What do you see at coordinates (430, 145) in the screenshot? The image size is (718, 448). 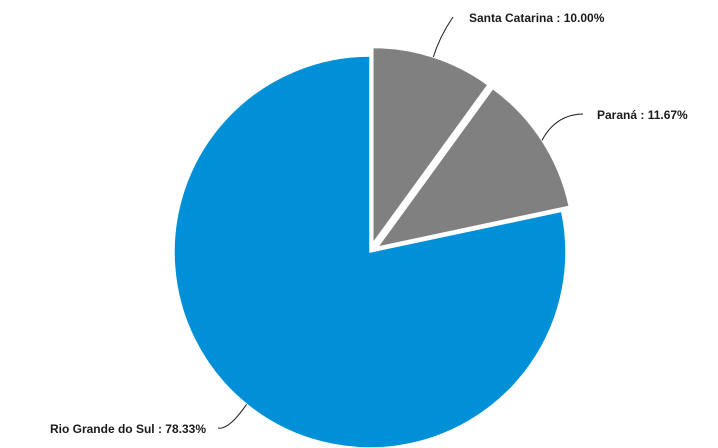 I see `pie-slice-santa-catarina` at bounding box center [430, 145].